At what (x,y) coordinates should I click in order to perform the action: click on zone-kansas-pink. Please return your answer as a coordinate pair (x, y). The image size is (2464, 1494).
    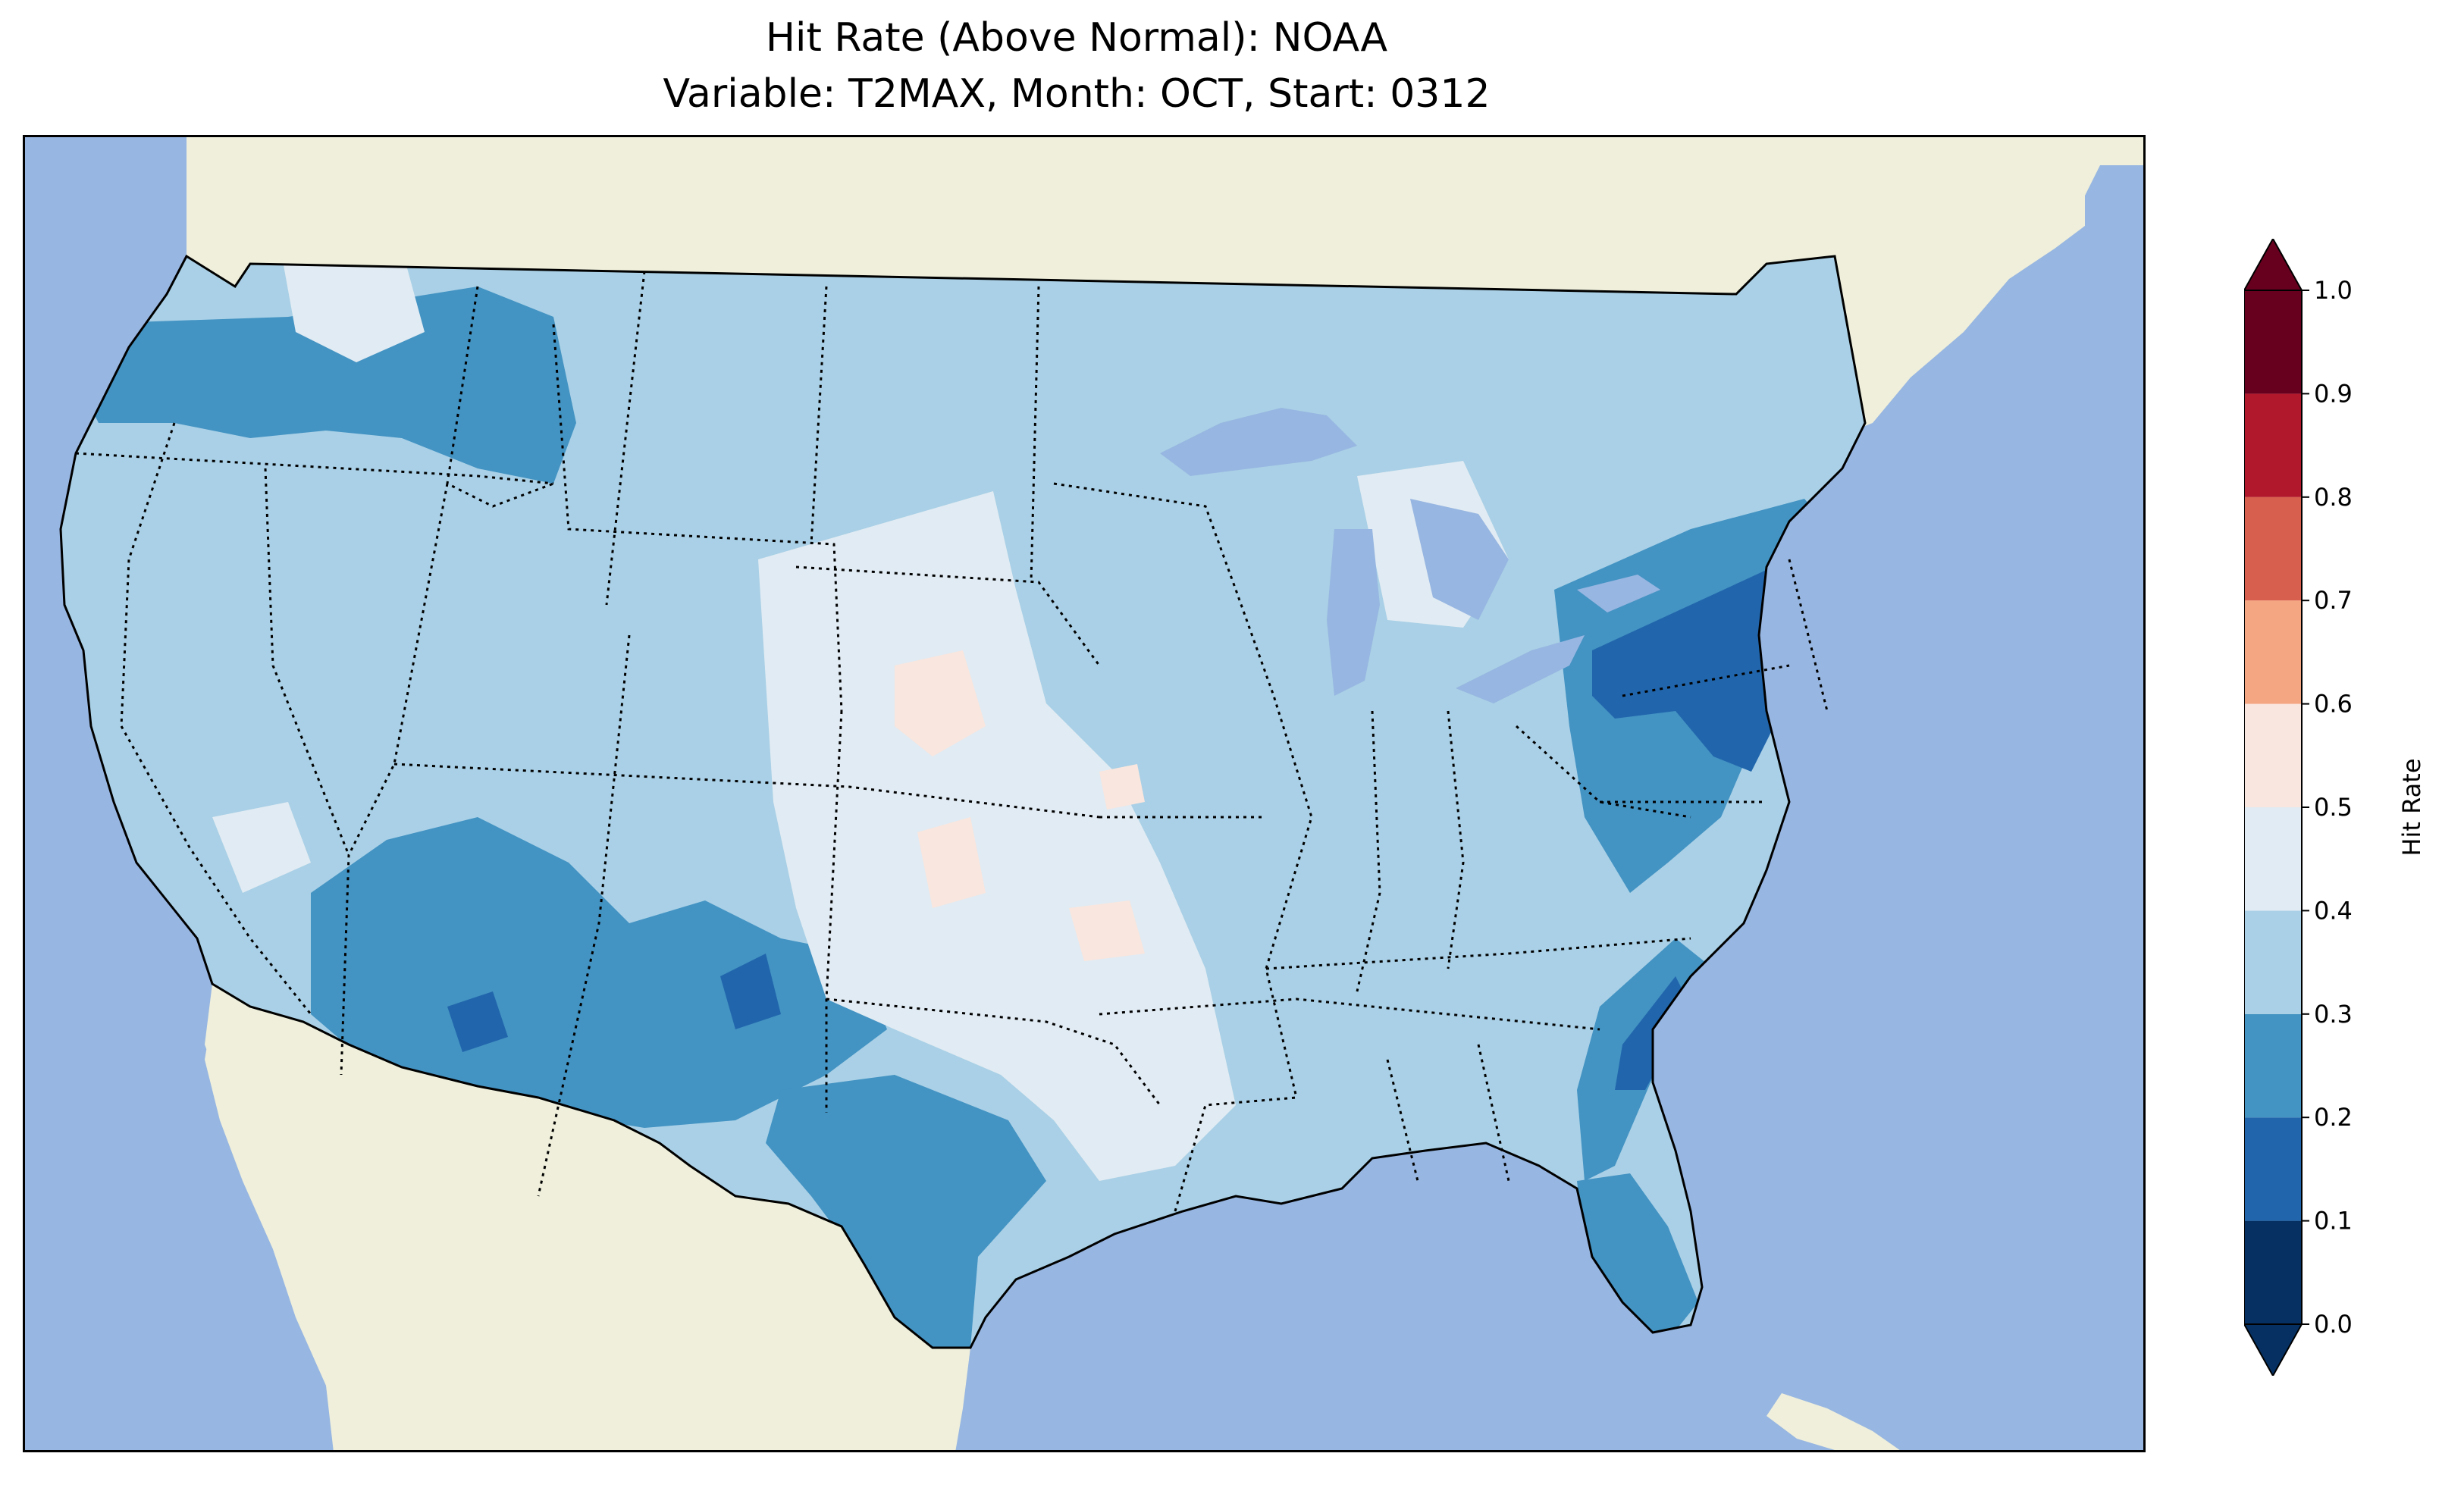
    Looking at the image, I should click on (952, 862).